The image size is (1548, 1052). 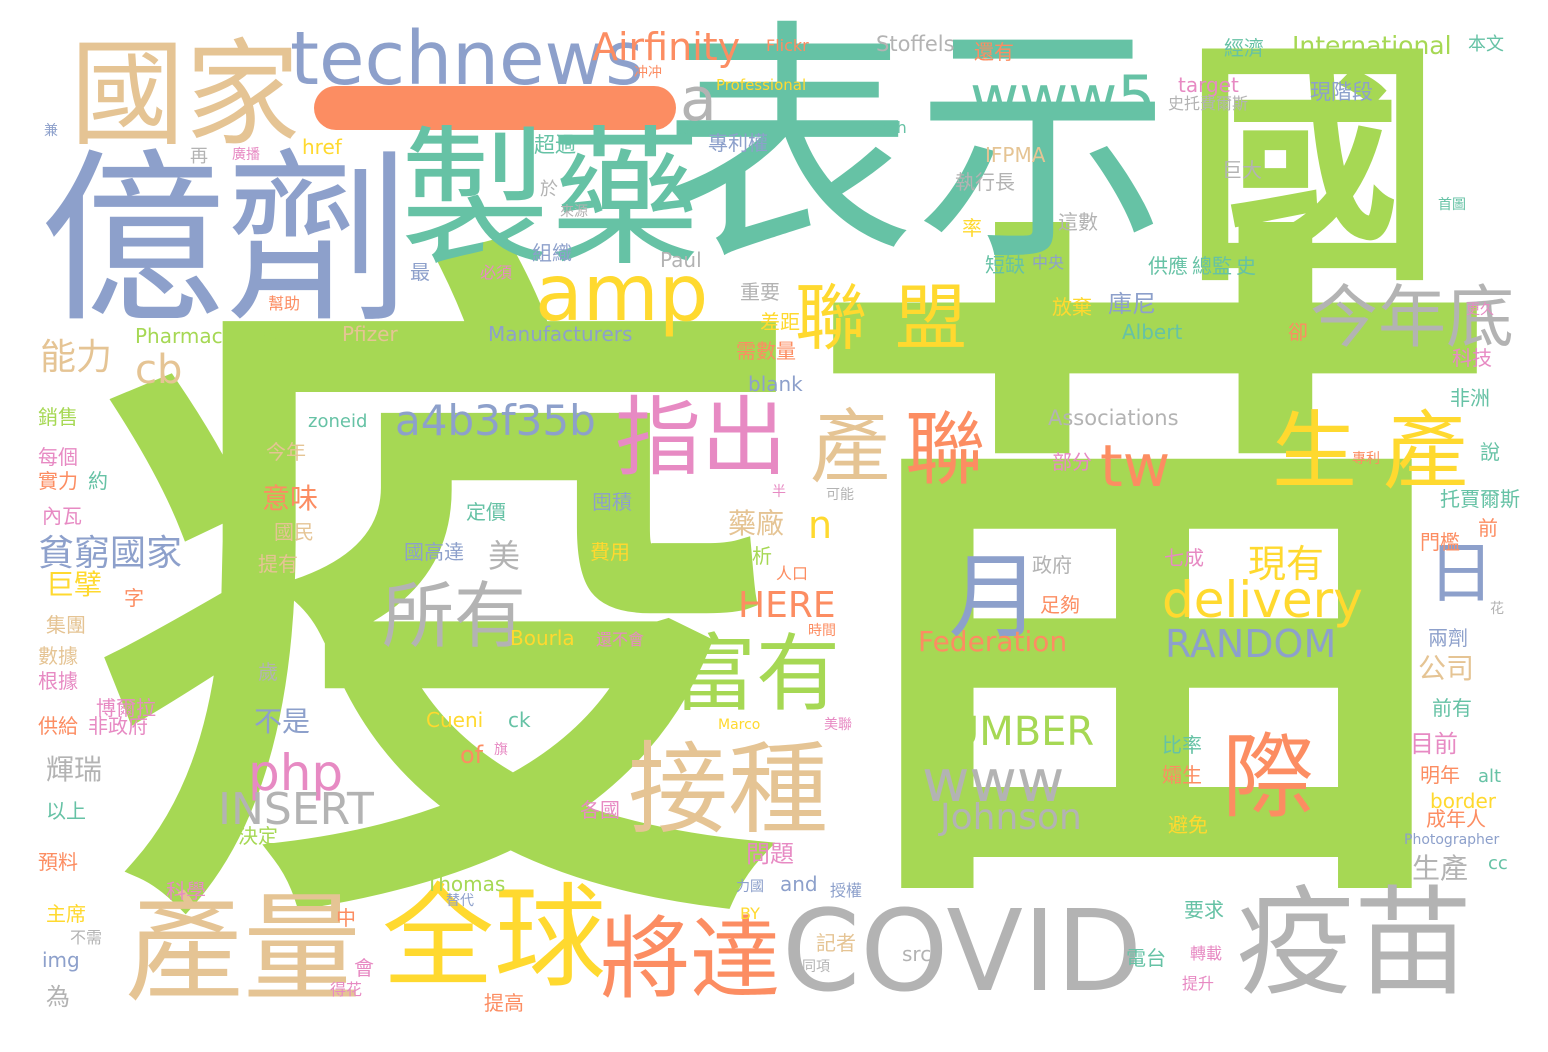 What do you see at coordinates (76, 357) in the screenshot?
I see `word-nengli: 能力` at bounding box center [76, 357].